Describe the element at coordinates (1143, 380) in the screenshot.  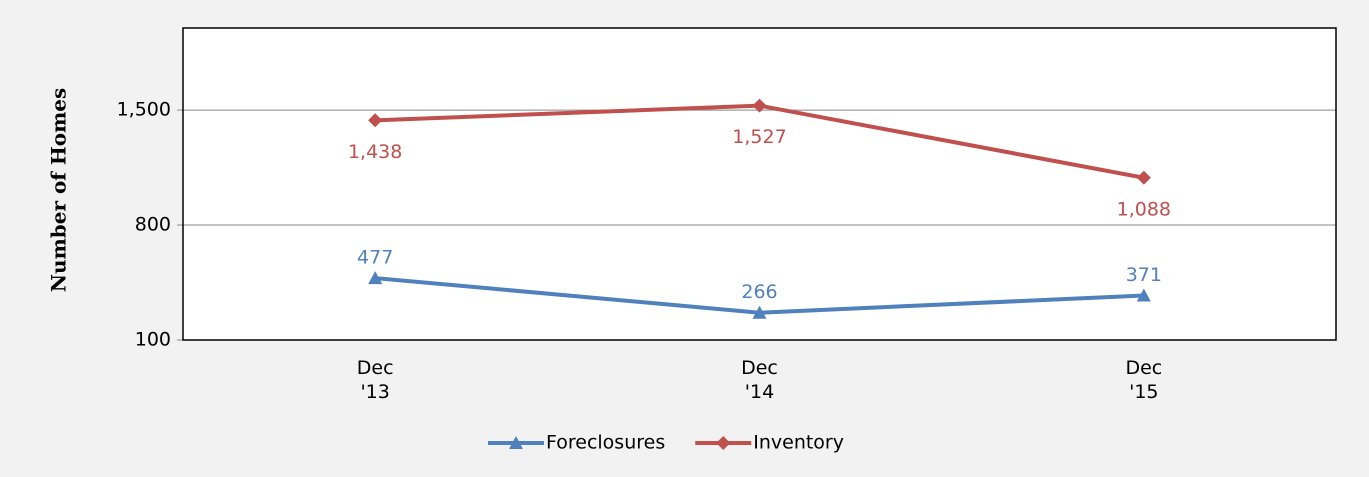
I see `x-tick-label: Dec '15` at that location.